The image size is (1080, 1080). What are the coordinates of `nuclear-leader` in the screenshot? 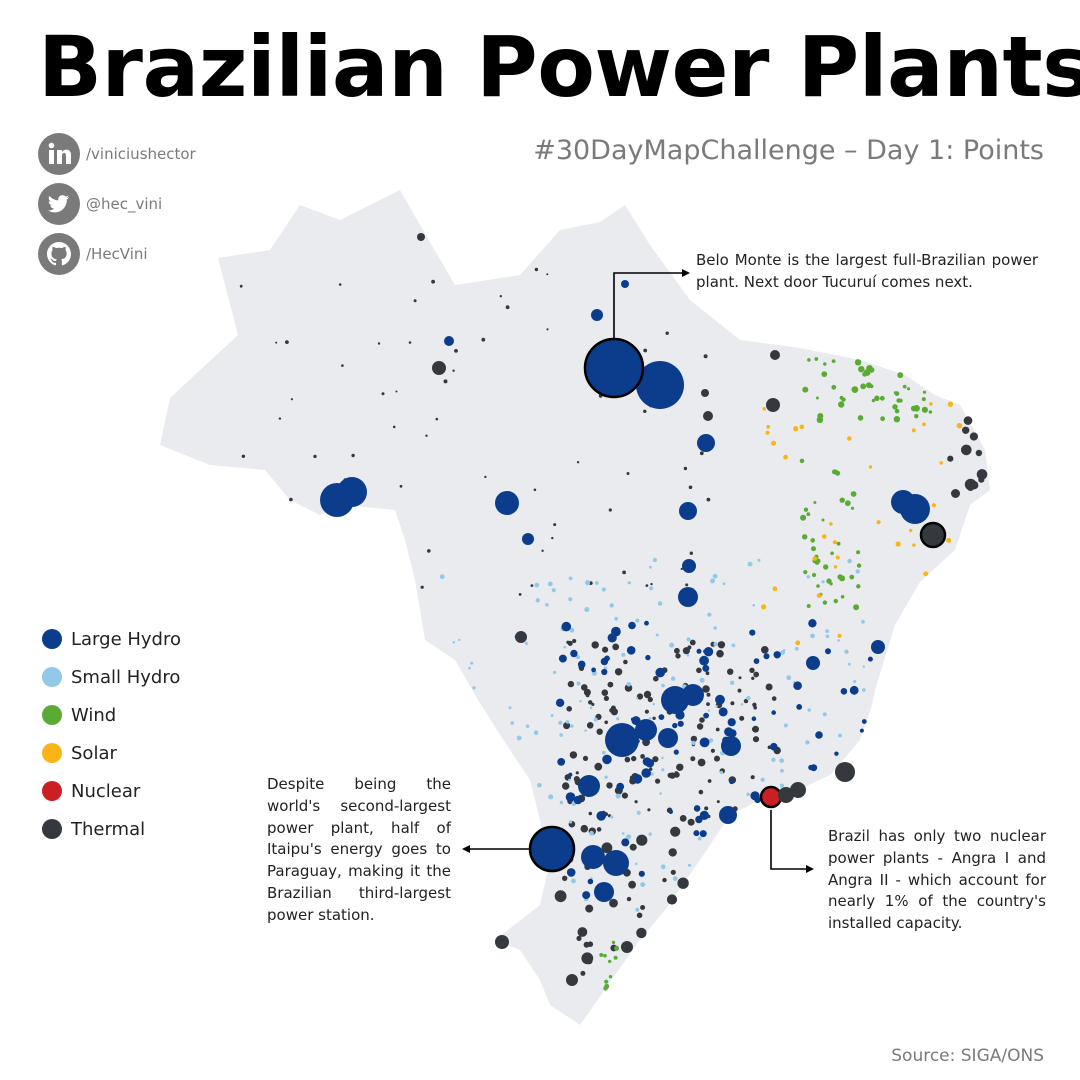 It's located at (788, 840).